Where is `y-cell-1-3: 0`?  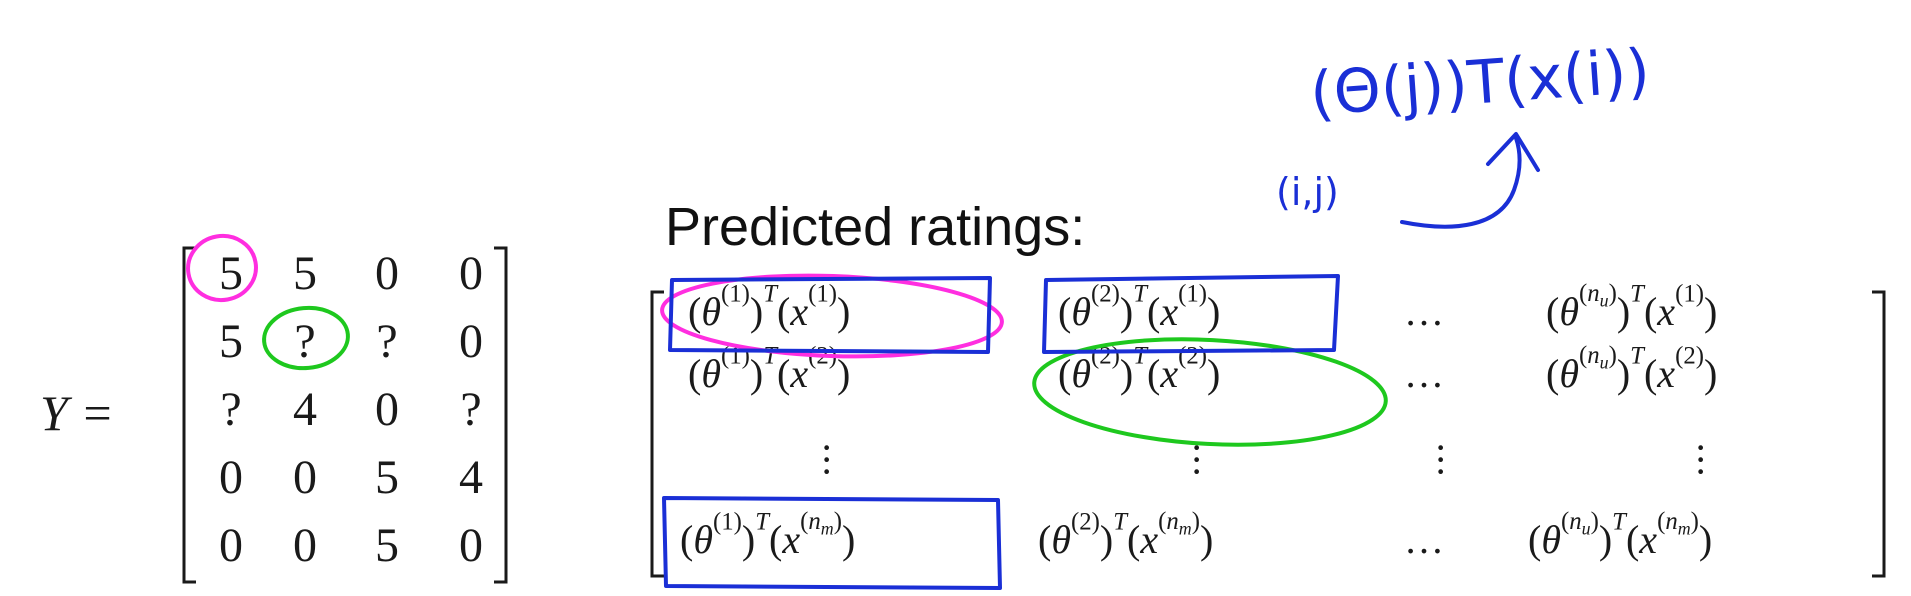 y-cell-1-3: 0 is located at coordinates (387, 273).